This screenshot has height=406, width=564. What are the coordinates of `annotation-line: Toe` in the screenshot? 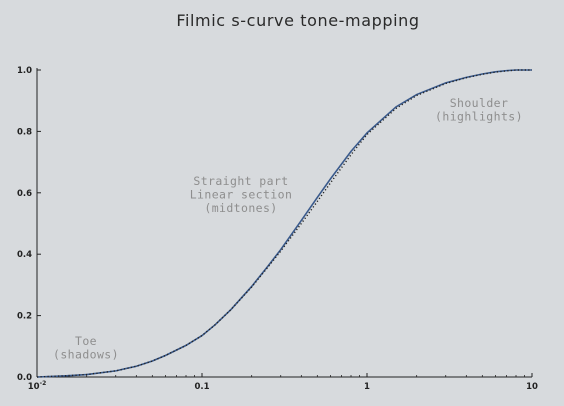 It's located at (86, 341).